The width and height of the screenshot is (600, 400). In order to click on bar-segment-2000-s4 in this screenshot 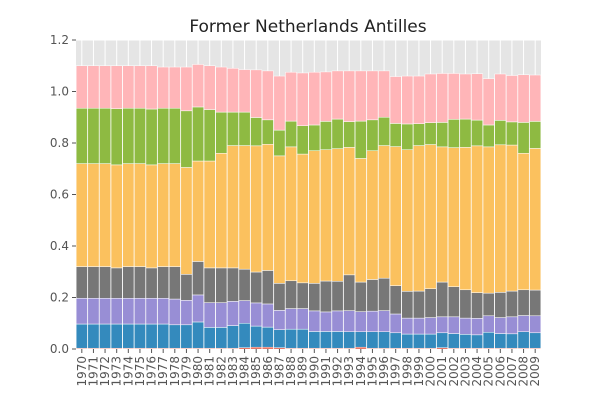, I will do `click(430, 216)`.